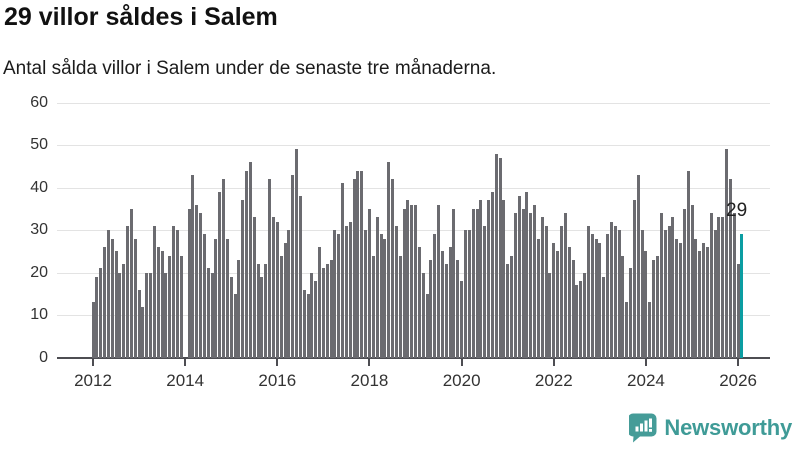 The height and width of the screenshot is (450, 800). I want to click on x-axis-tick-label: 2014, so click(185, 380).